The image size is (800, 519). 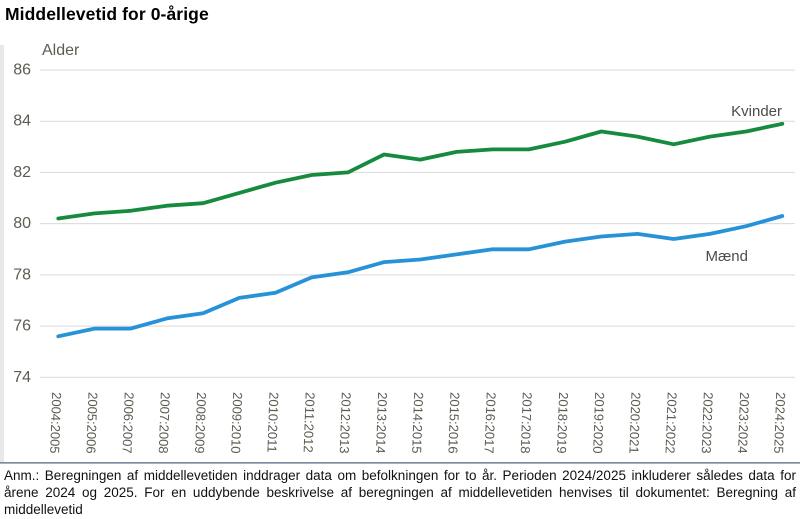 I want to click on x-tick-label: 2024:2025, so click(x=779, y=423).